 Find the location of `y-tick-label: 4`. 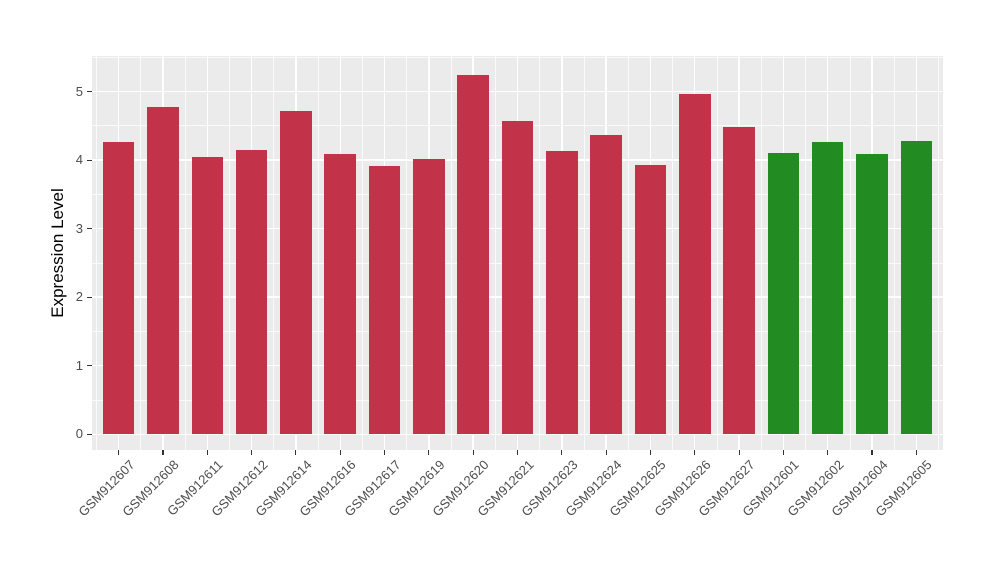

y-tick-label: 4 is located at coordinates (79, 160).